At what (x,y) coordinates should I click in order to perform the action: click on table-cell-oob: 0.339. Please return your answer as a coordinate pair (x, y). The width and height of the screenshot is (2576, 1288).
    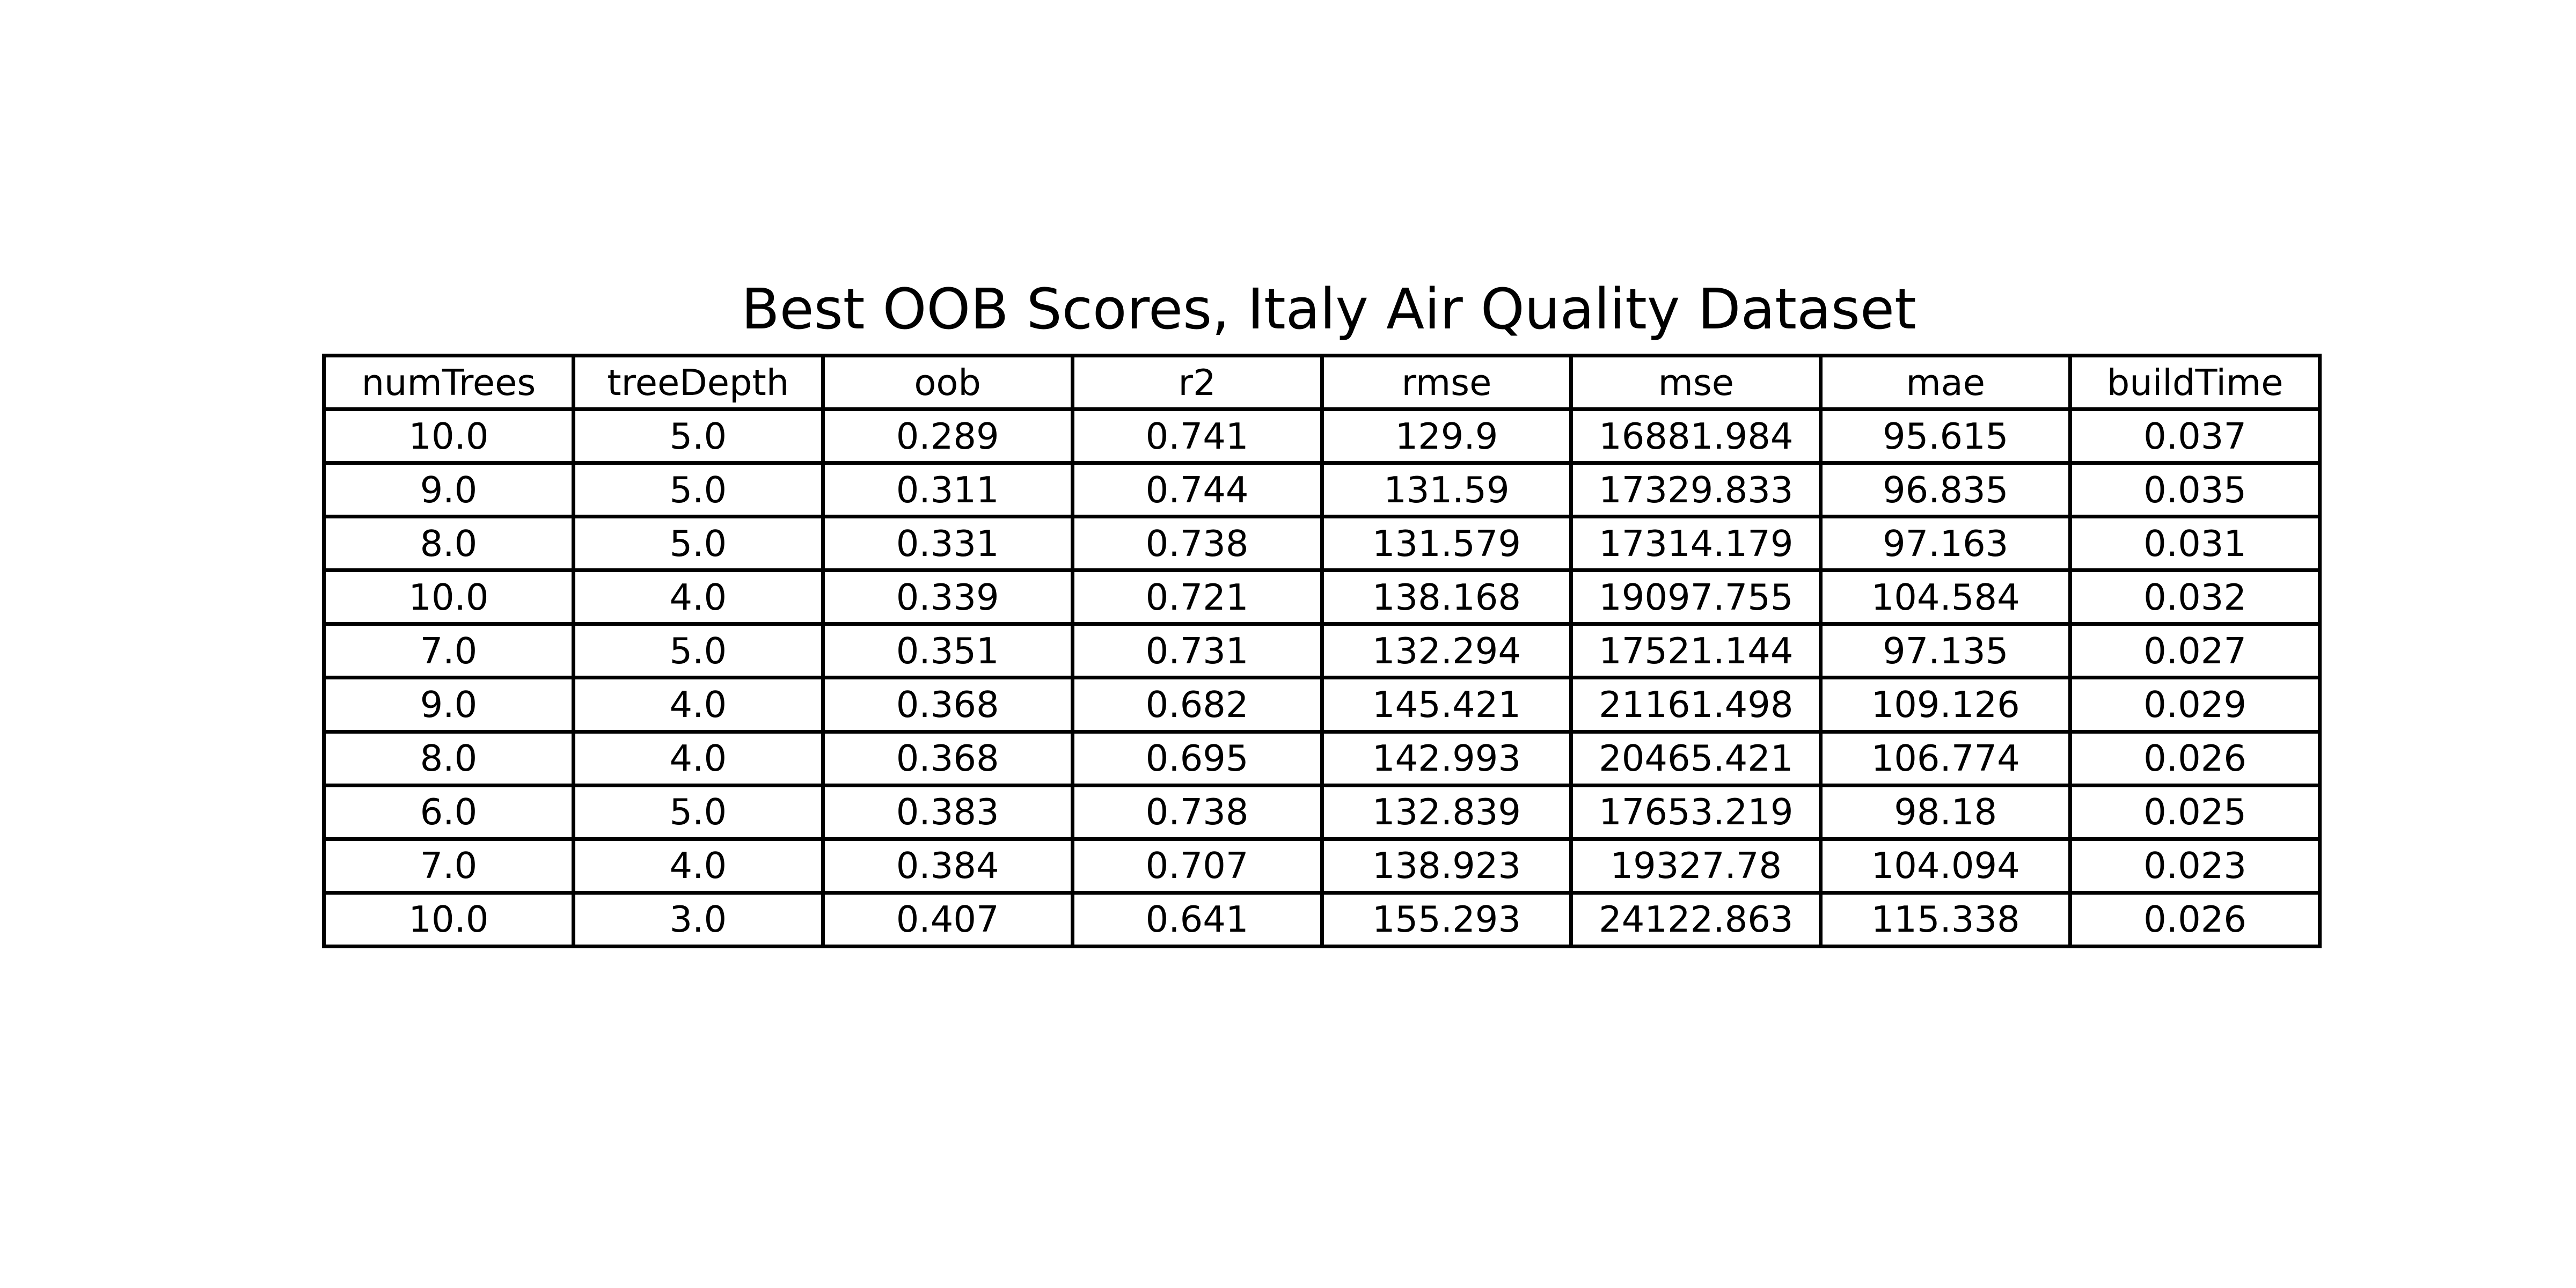
    Looking at the image, I should click on (947, 597).